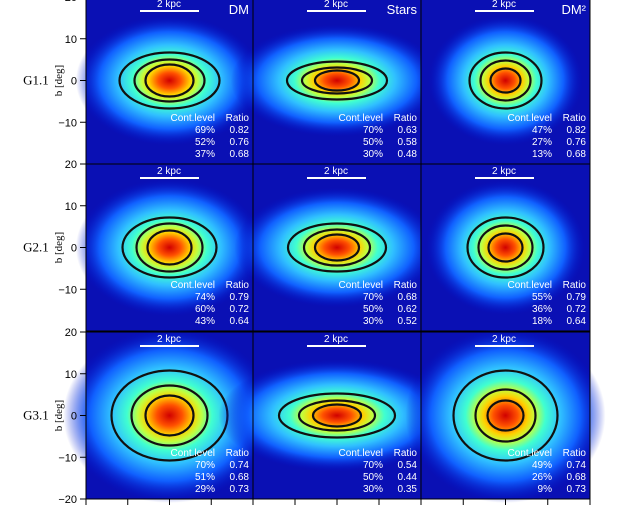 The width and height of the screenshot is (634, 513). Describe the element at coordinates (205, 489) in the screenshot. I see `cont-level-value: 29%` at that location.